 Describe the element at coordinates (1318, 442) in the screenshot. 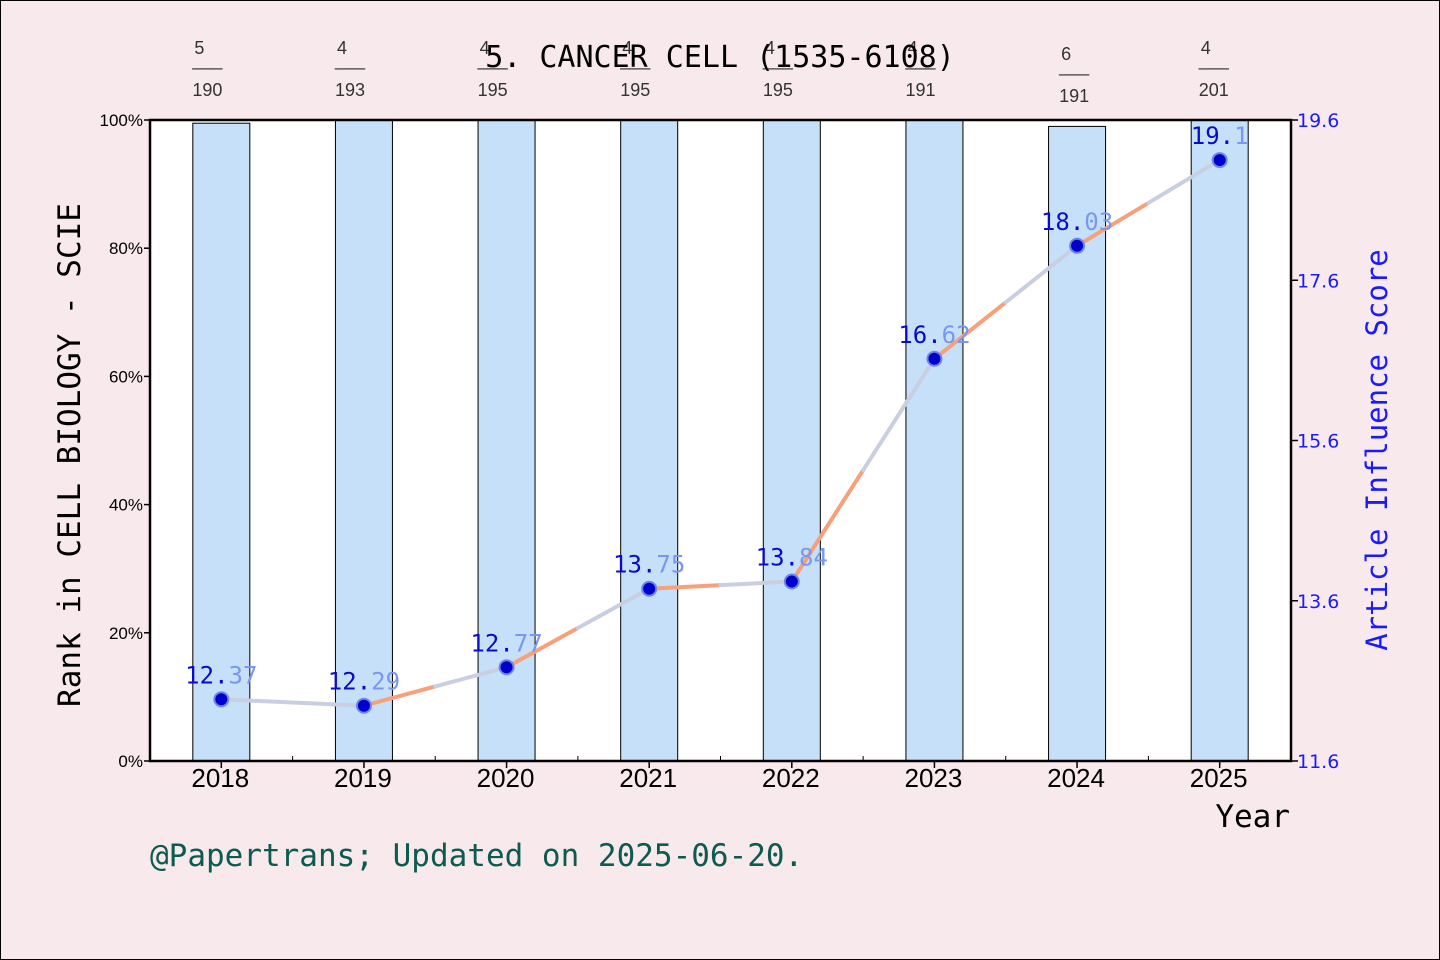

I see `y-right-tick-label: 15.6` at that location.